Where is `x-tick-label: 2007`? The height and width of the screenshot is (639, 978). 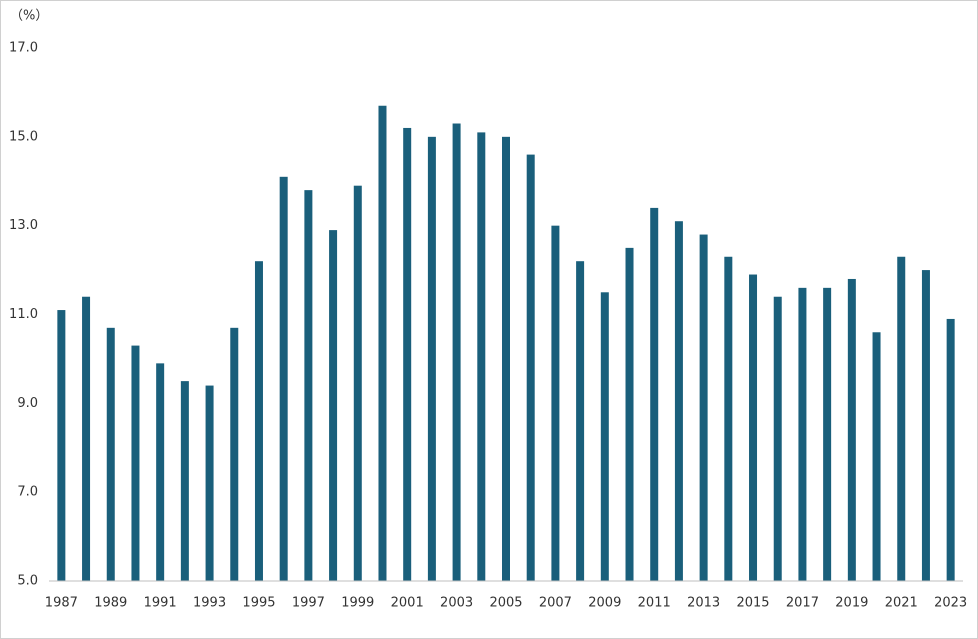
x-tick-label: 2007 is located at coordinates (555, 603).